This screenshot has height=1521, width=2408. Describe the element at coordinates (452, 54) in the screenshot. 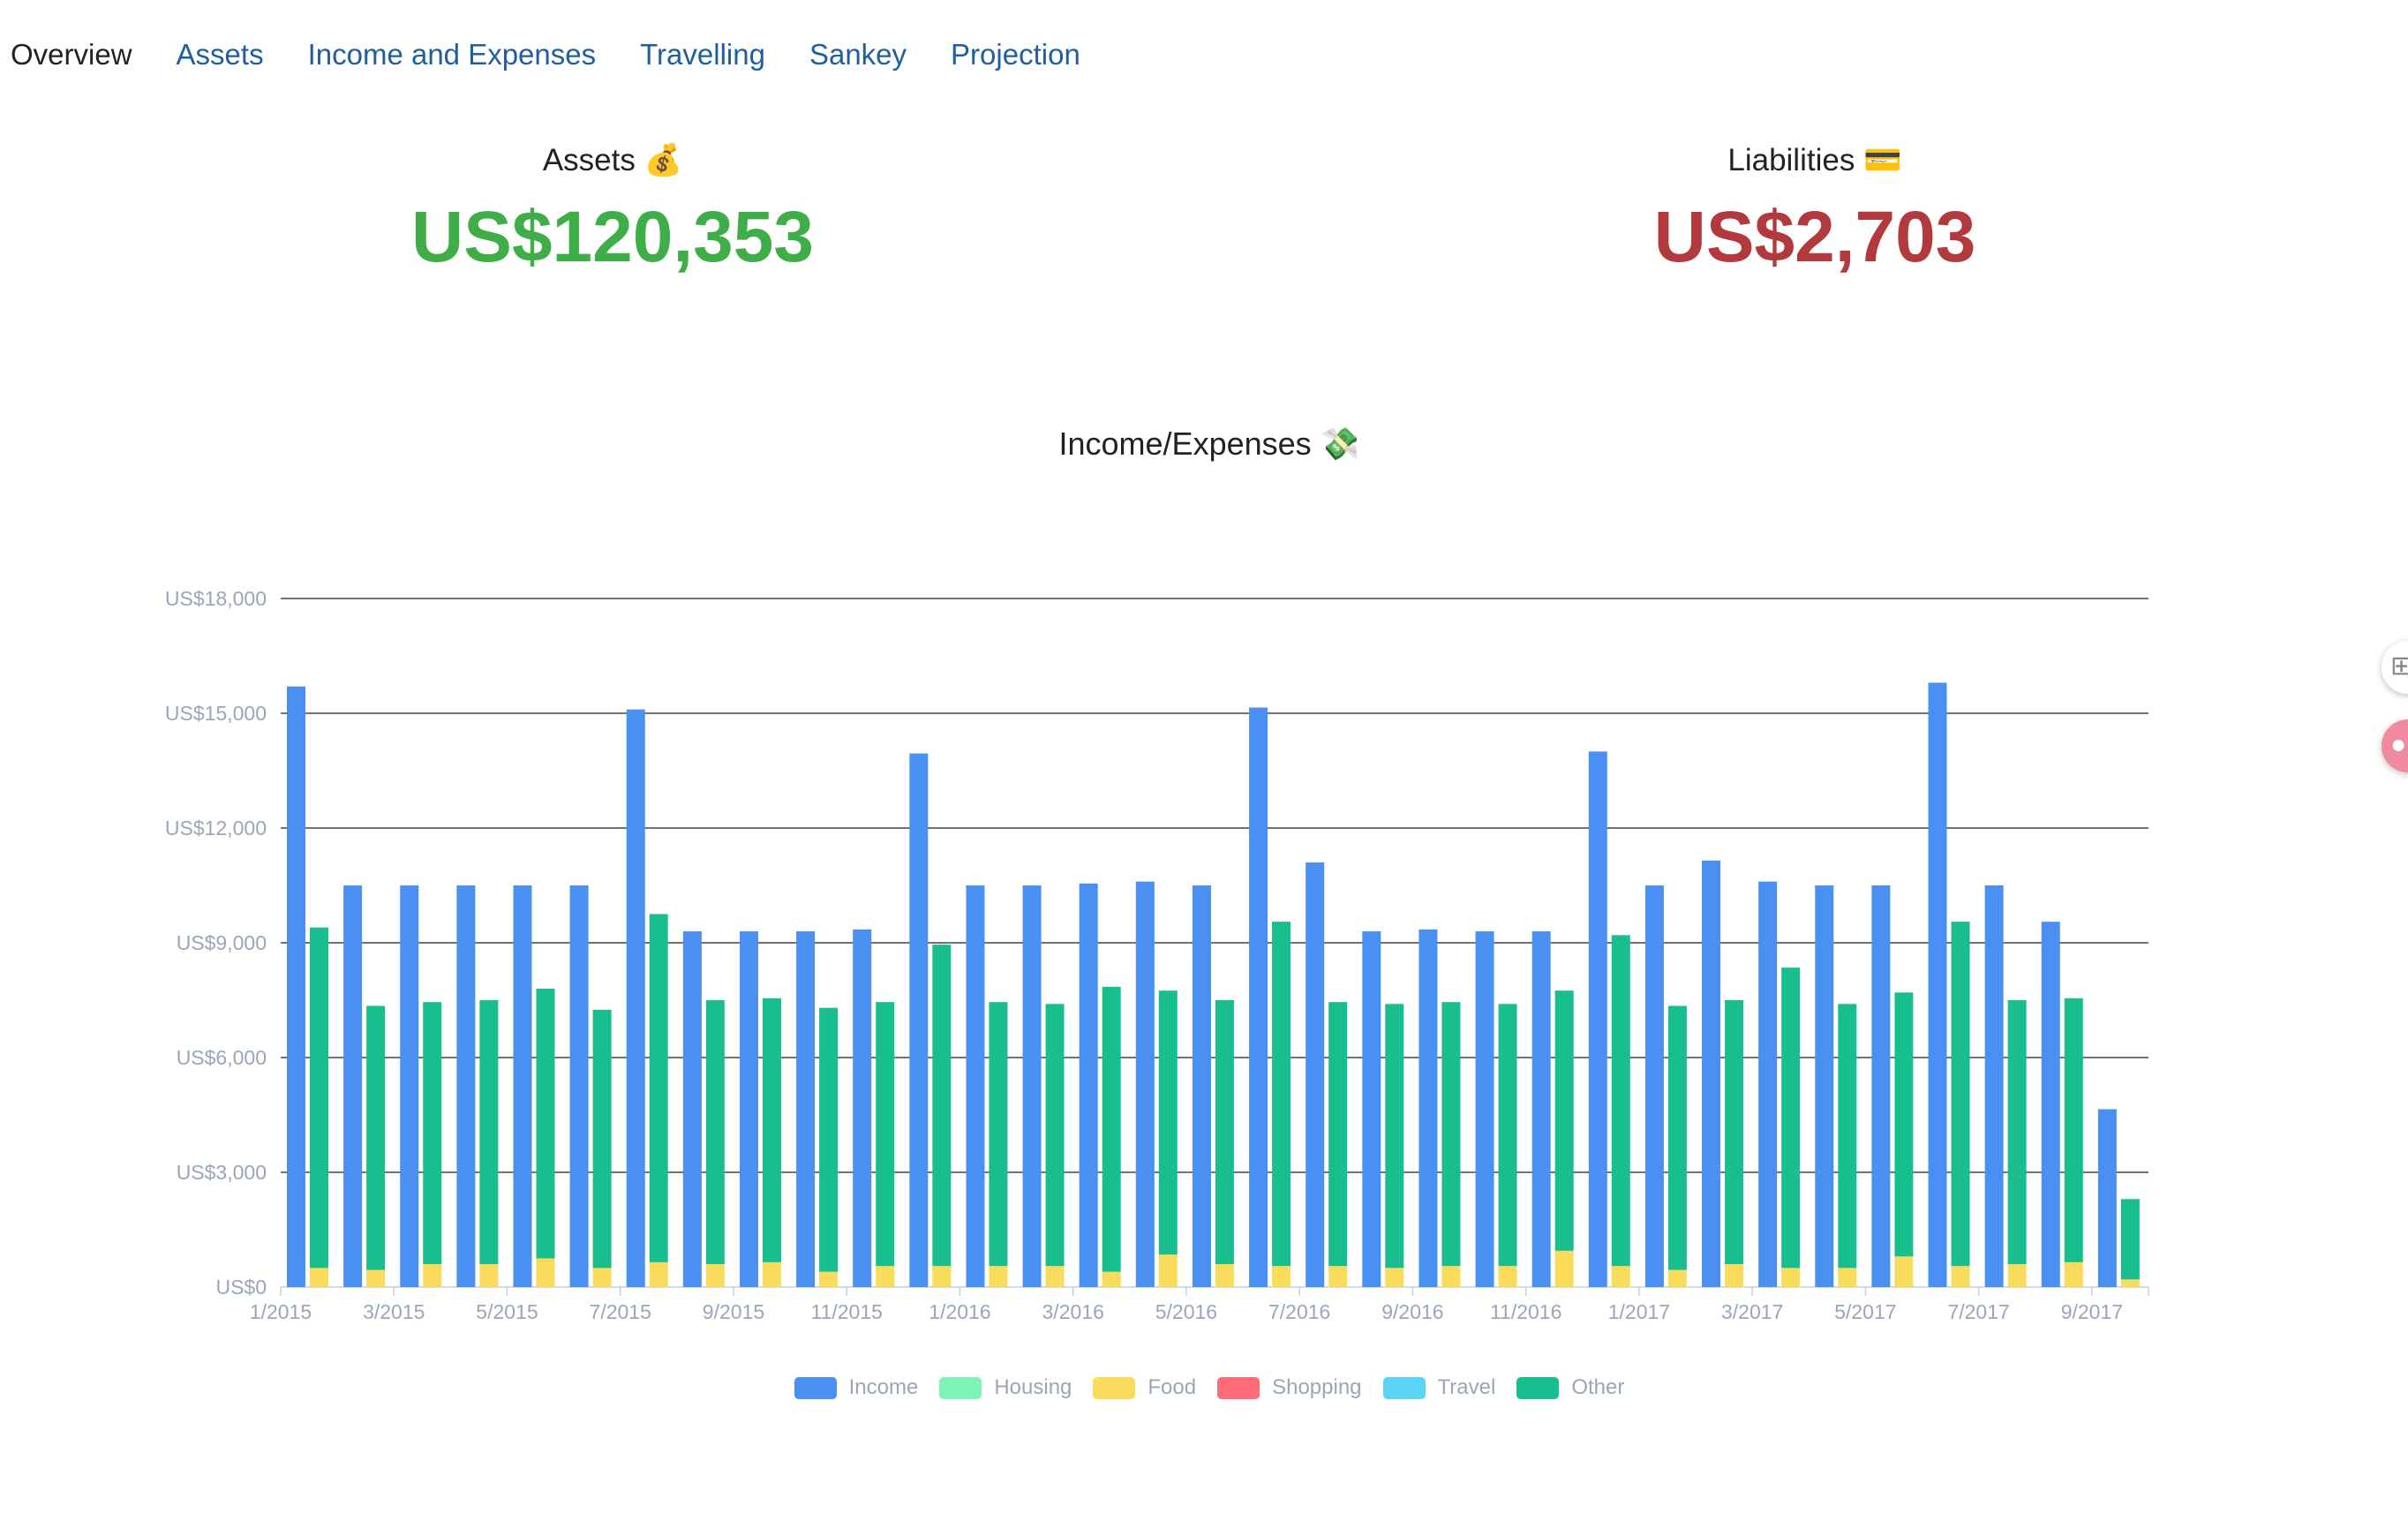

I see `nav-income-and-expenses: Income and Expenses` at that location.